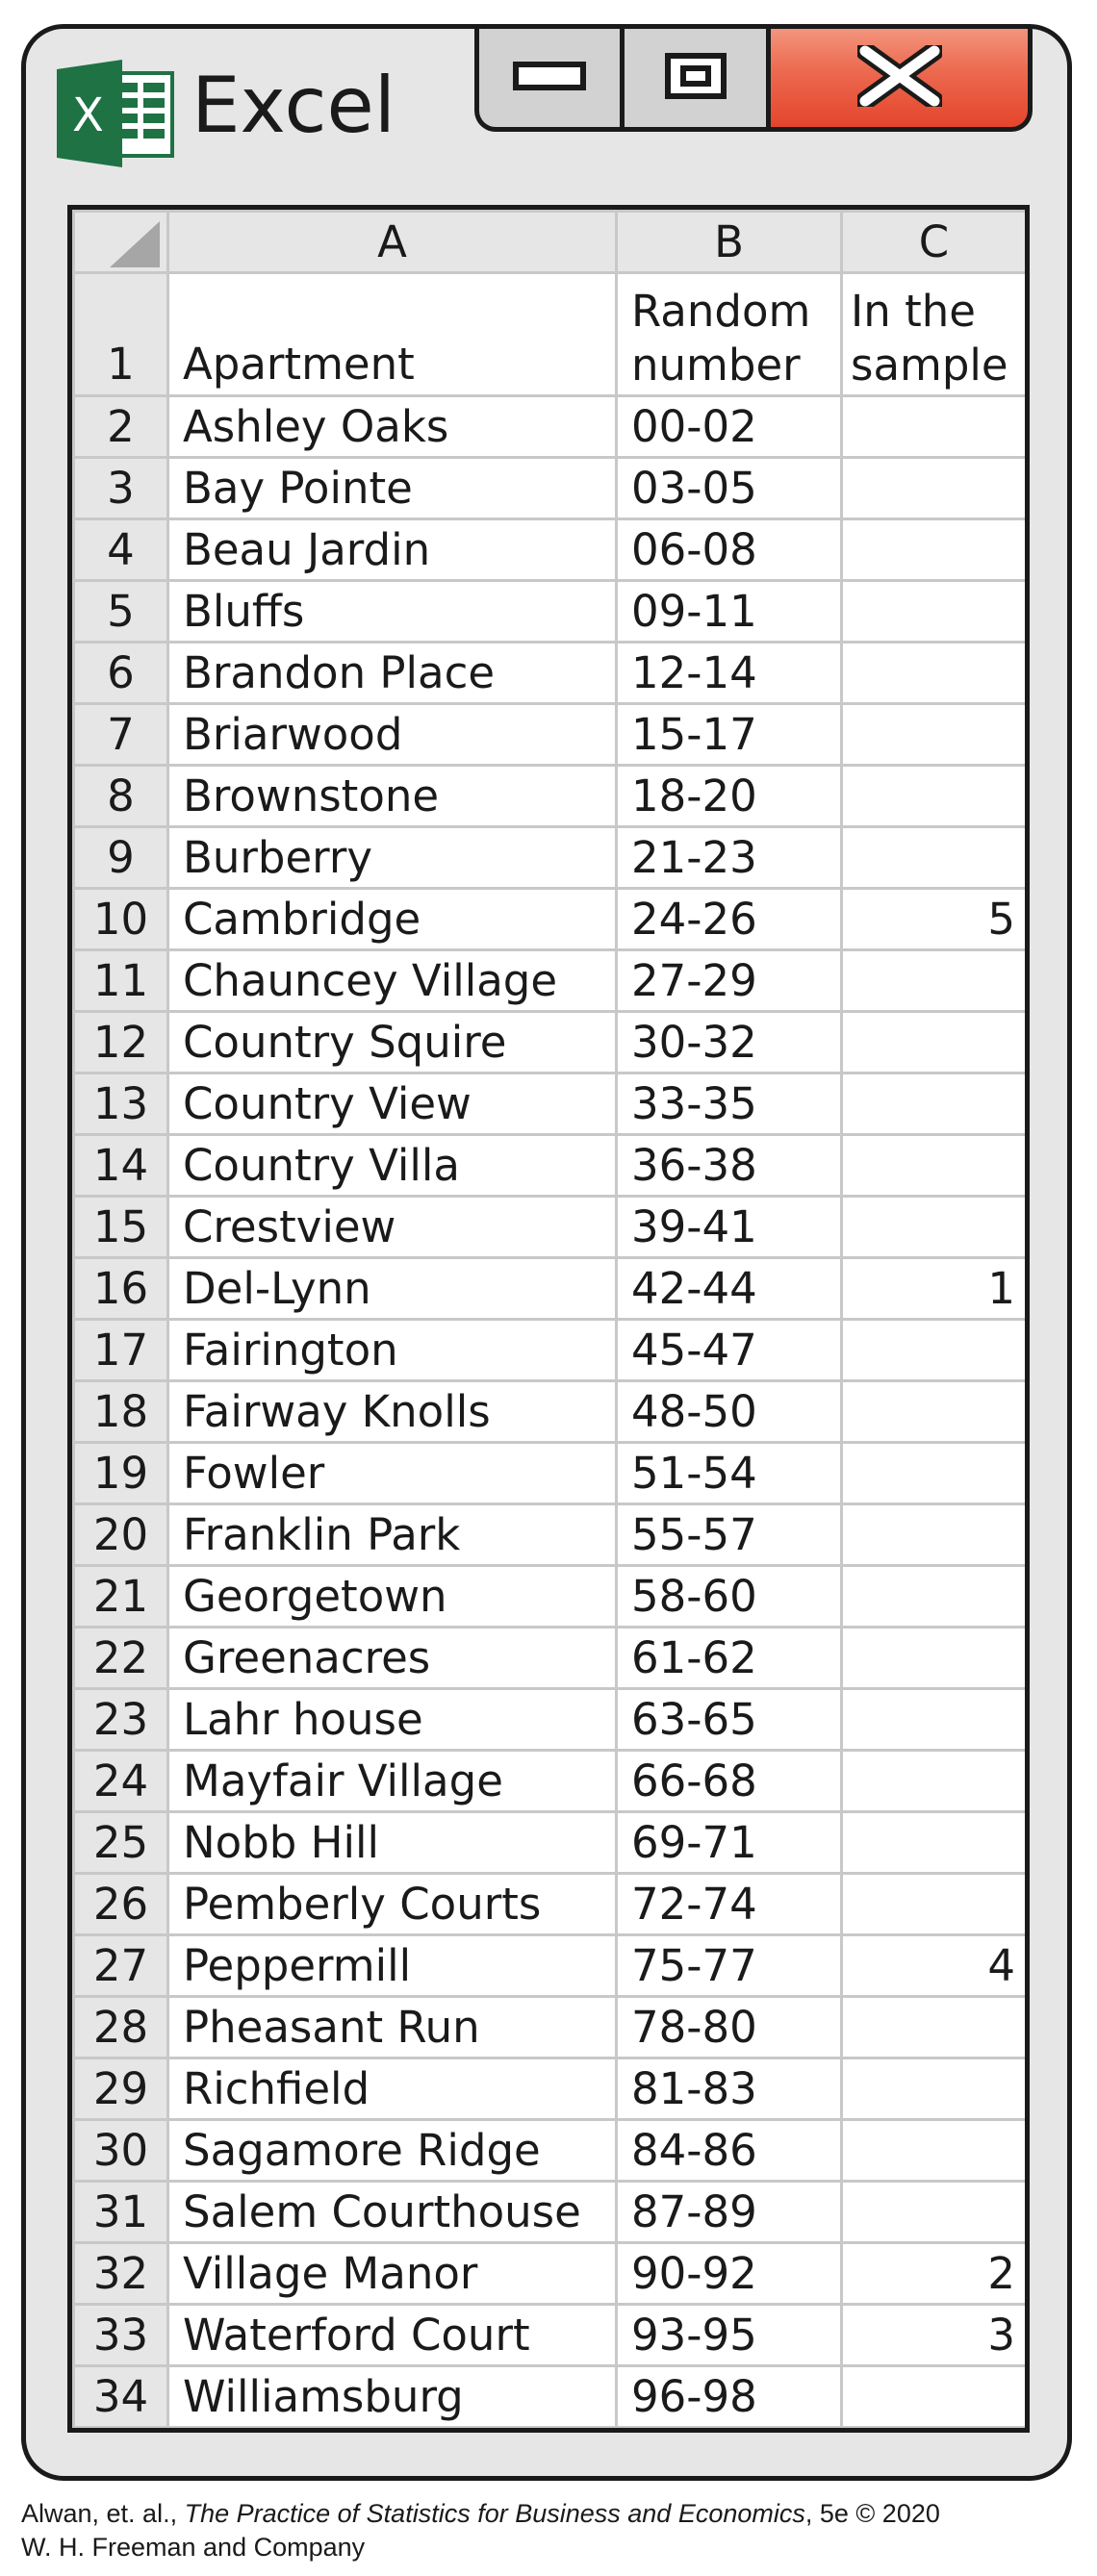 Image resolution: width=1097 pixels, height=2576 pixels. I want to click on cell-apartment: Briarwood, so click(392, 735).